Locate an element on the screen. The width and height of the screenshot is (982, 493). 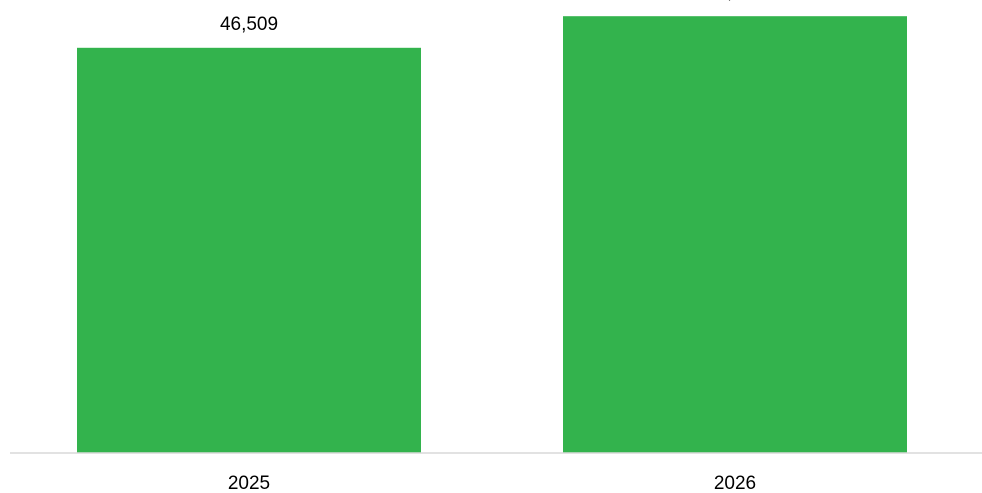
x-axis-tick-labels: 2025 2026 is located at coordinates (492, 483).